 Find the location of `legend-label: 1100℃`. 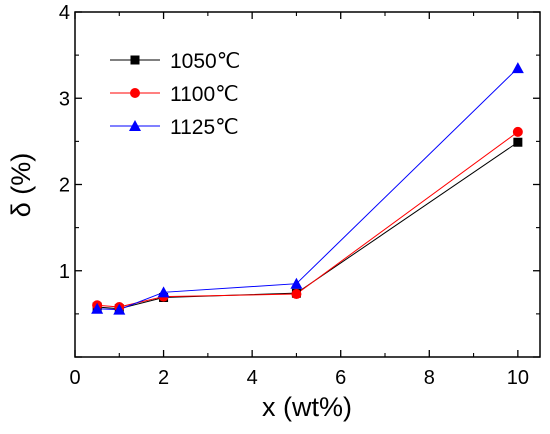

legend-label: 1100℃ is located at coordinates (204, 94).